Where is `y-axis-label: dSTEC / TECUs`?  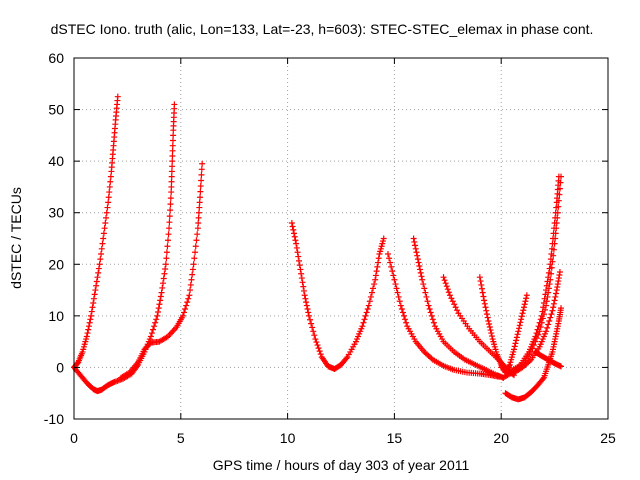
y-axis-label: dSTEC / TECUs is located at coordinates (16, 238).